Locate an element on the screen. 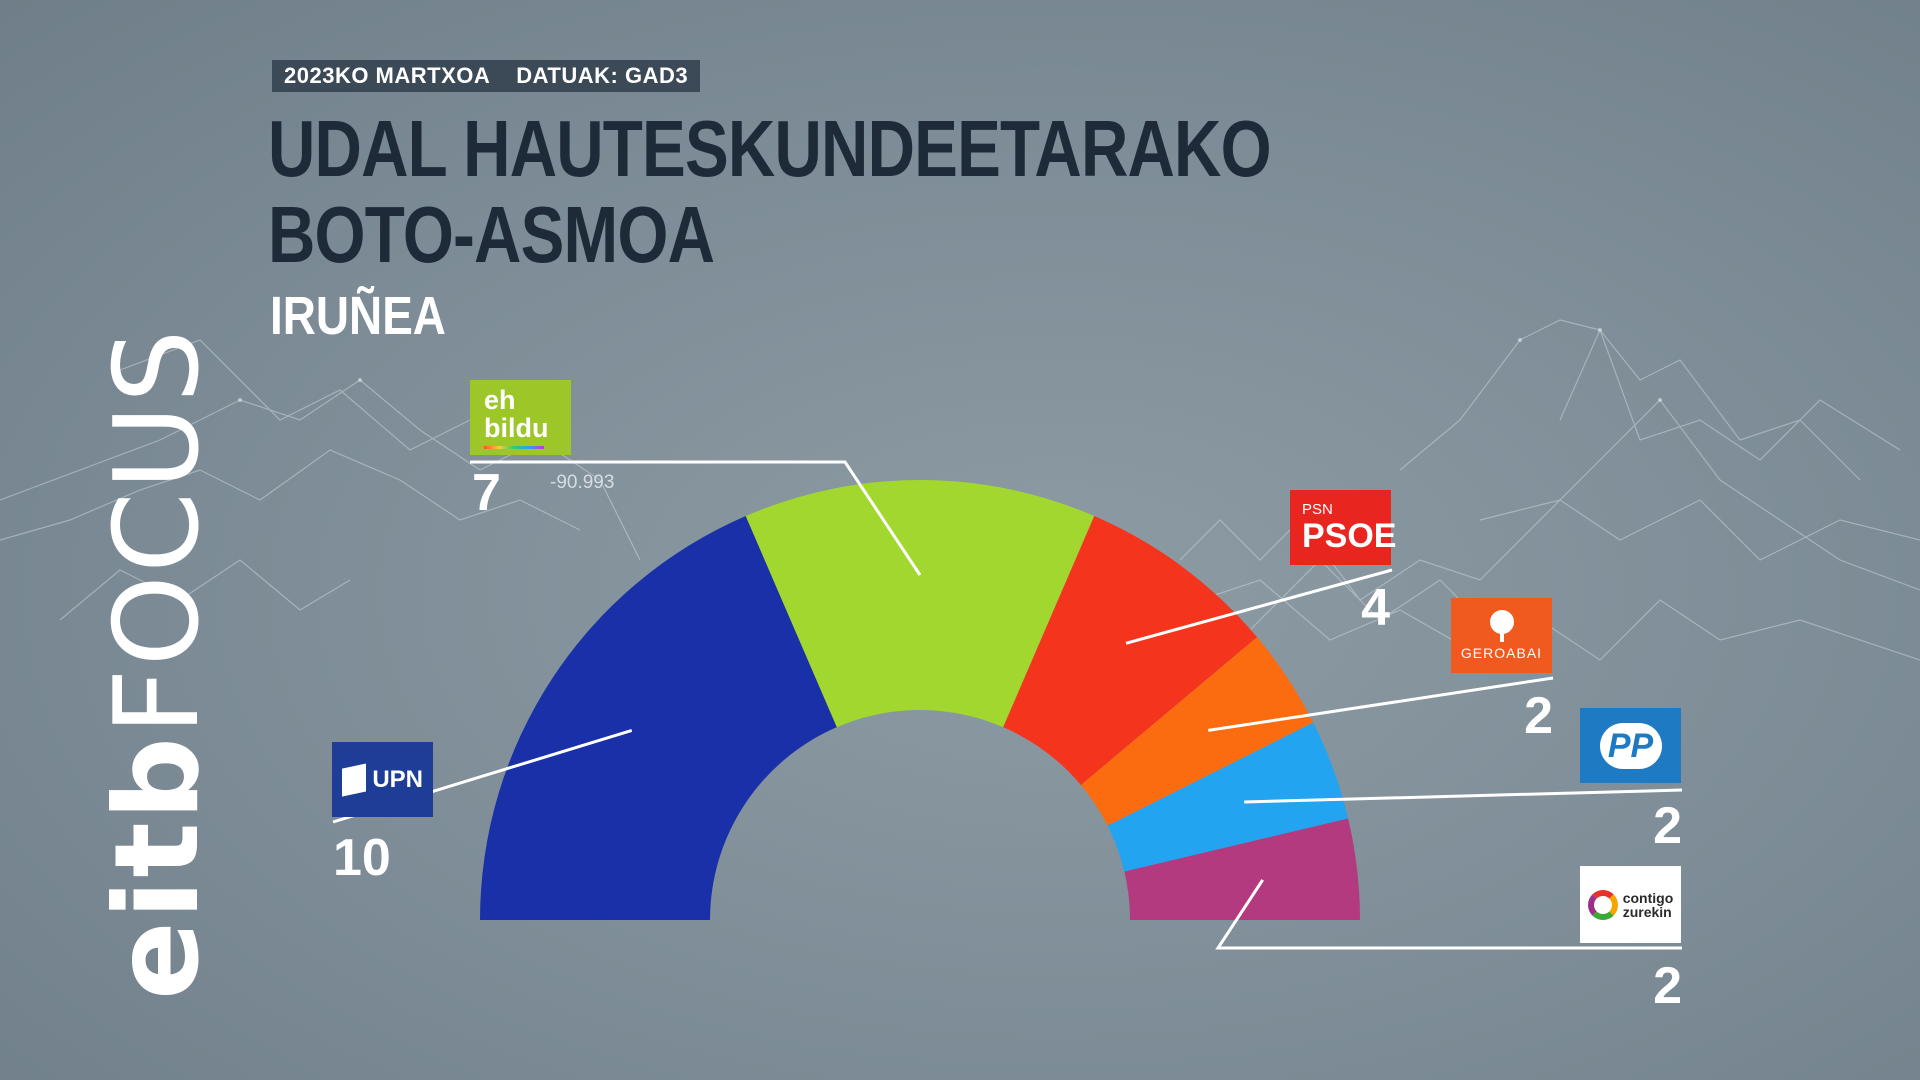  eh-bildu-logo: eh bildu is located at coordinates (520, 417).